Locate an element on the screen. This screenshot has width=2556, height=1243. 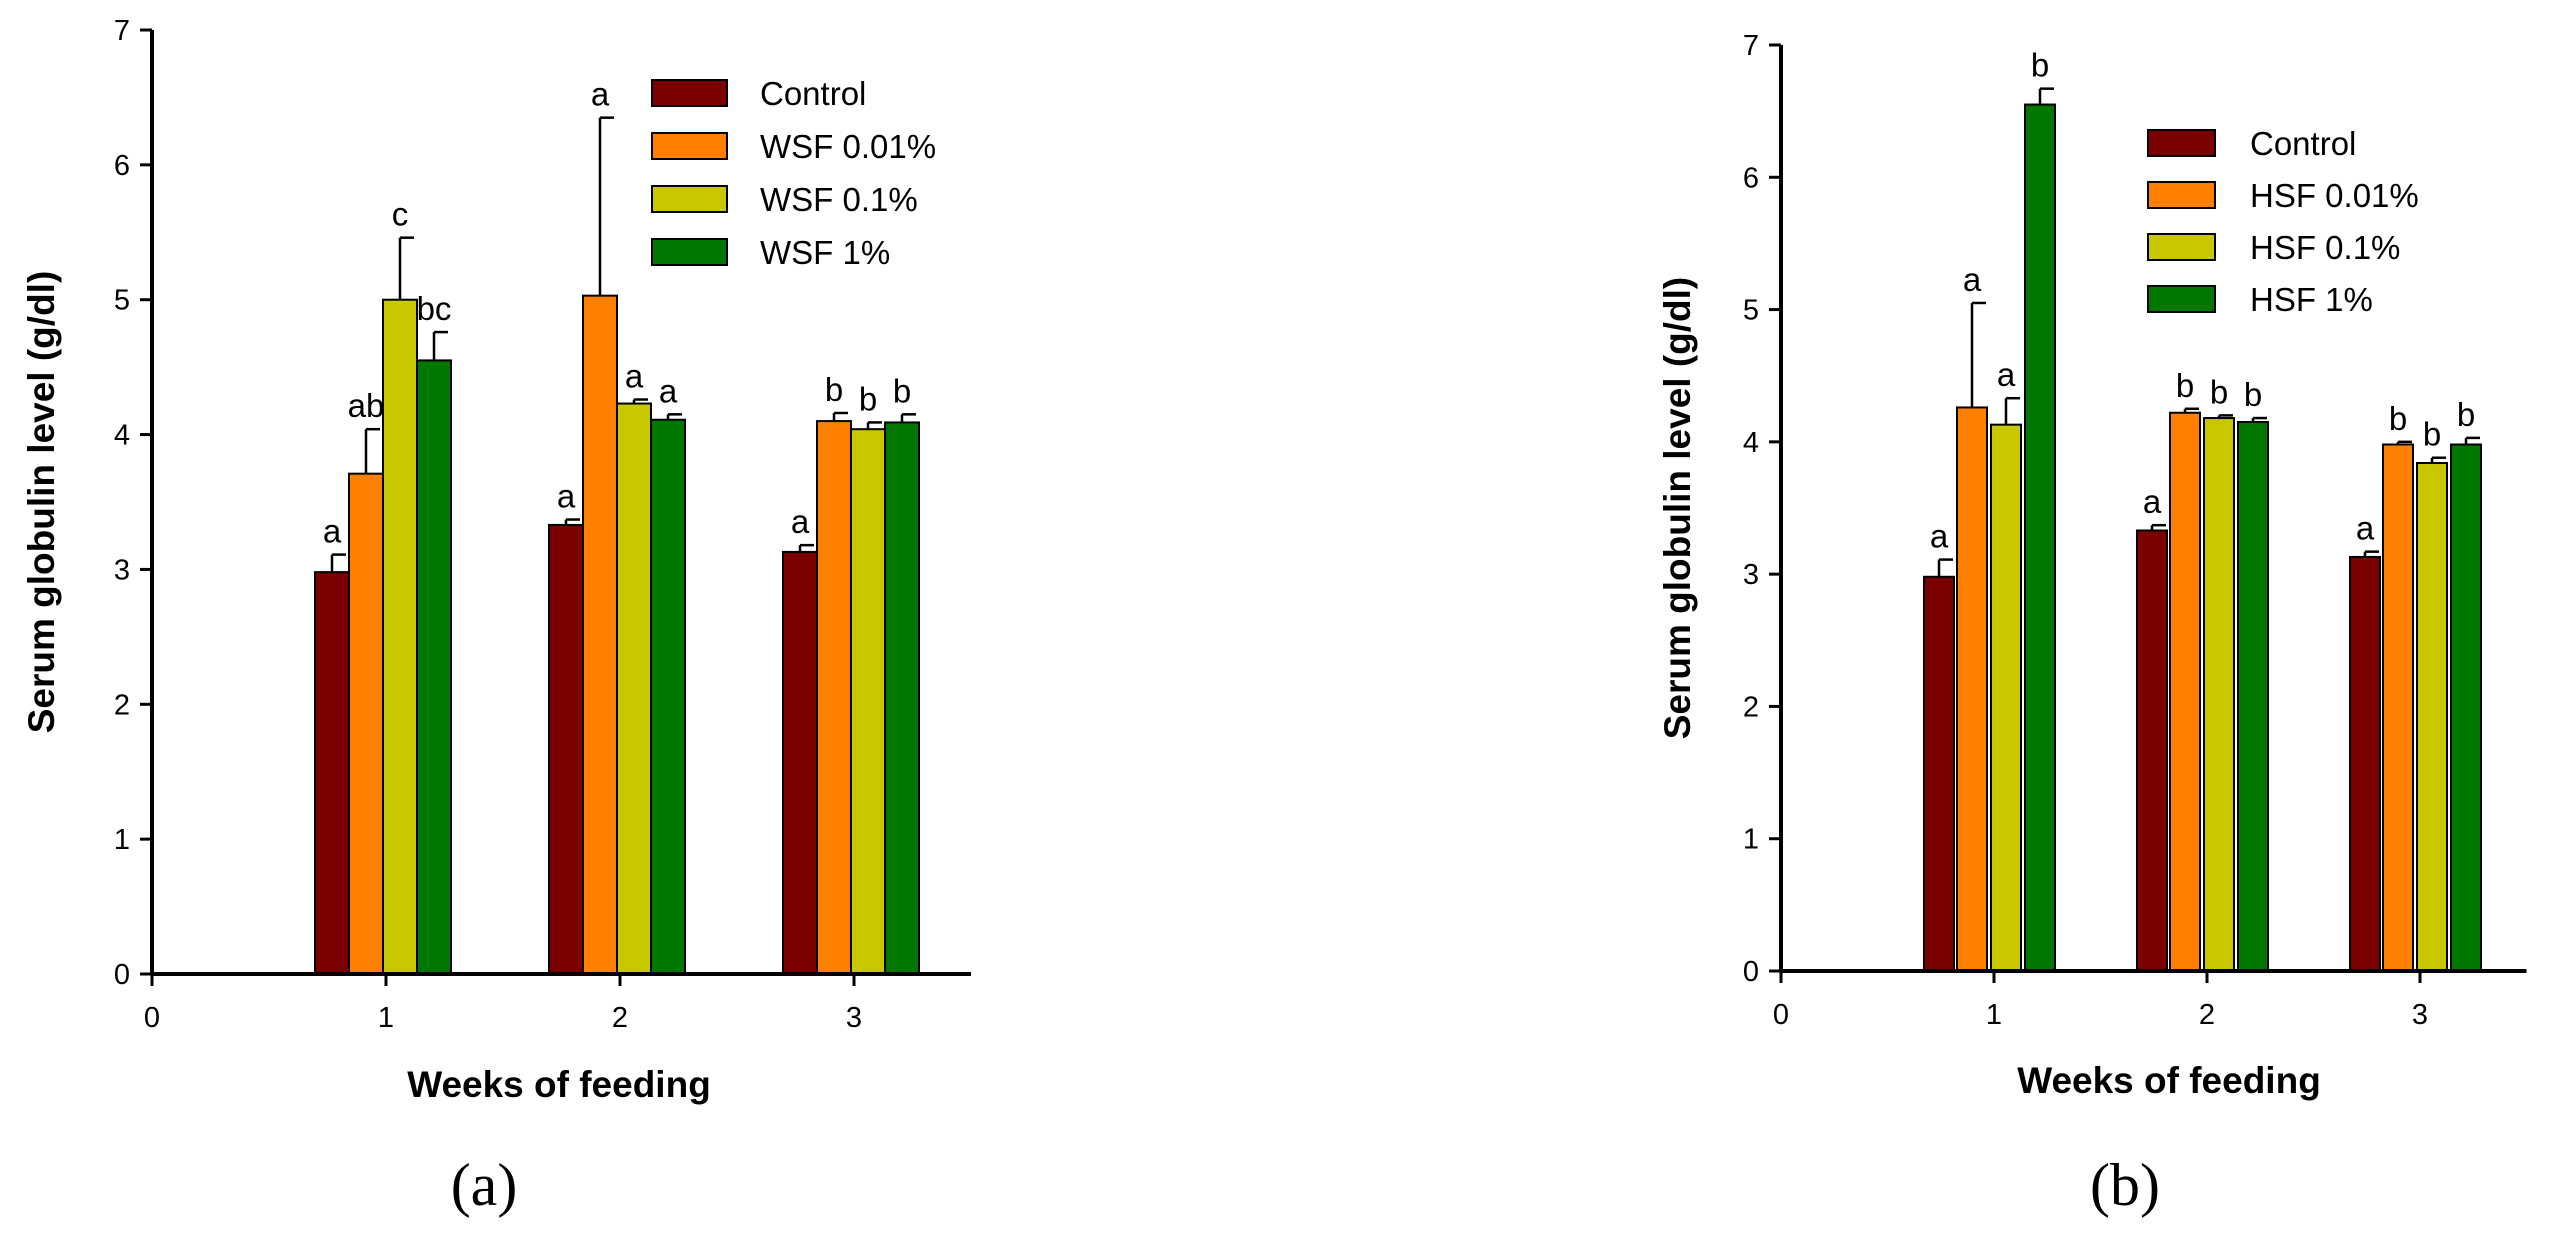
legend-label: HSF 0.01% is located at coordinates (2334, 195).